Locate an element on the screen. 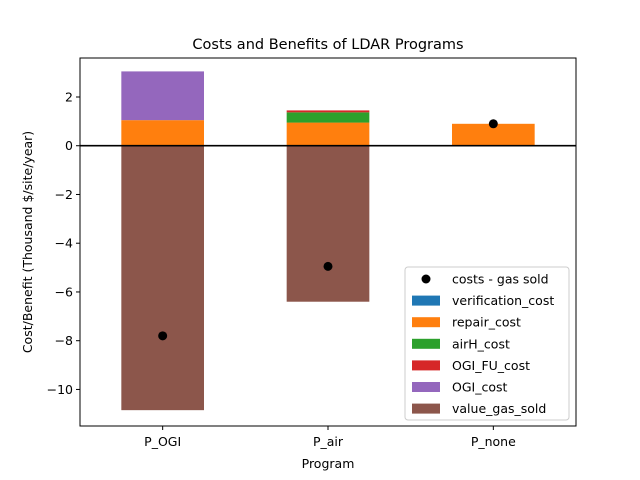  legend-label-costs - gas sold: costs - gas sold is located at coordinates (500, 279).